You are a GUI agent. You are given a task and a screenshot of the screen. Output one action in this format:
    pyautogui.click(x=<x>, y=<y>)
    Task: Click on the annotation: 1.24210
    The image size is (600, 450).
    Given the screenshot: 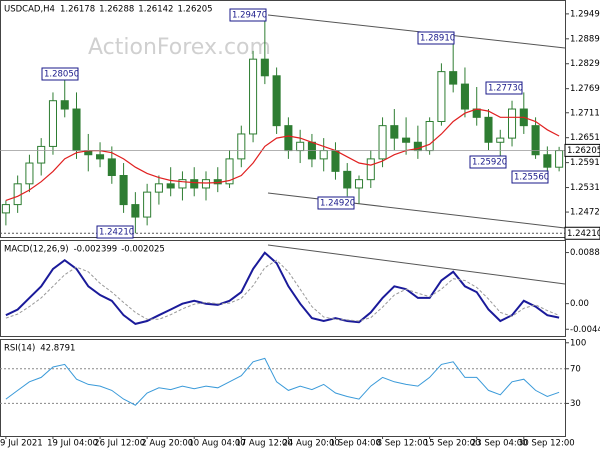 What is the action you would take?
    pyautogui.click(x=116, y=233)
    